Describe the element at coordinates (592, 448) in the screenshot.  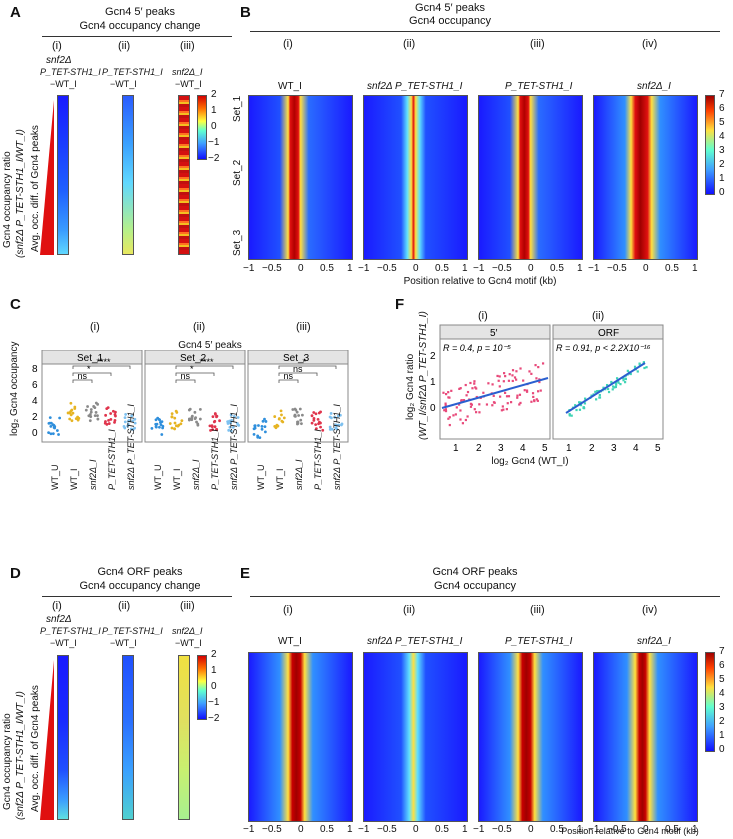
I see `panel-f-xtick-2b: 2` at that location.